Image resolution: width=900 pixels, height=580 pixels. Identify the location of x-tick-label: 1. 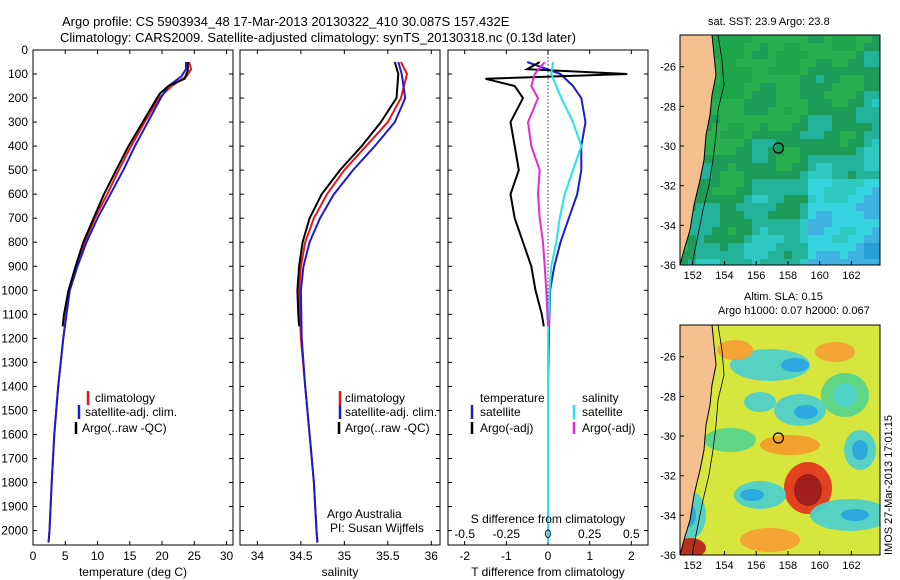
(589, 556).